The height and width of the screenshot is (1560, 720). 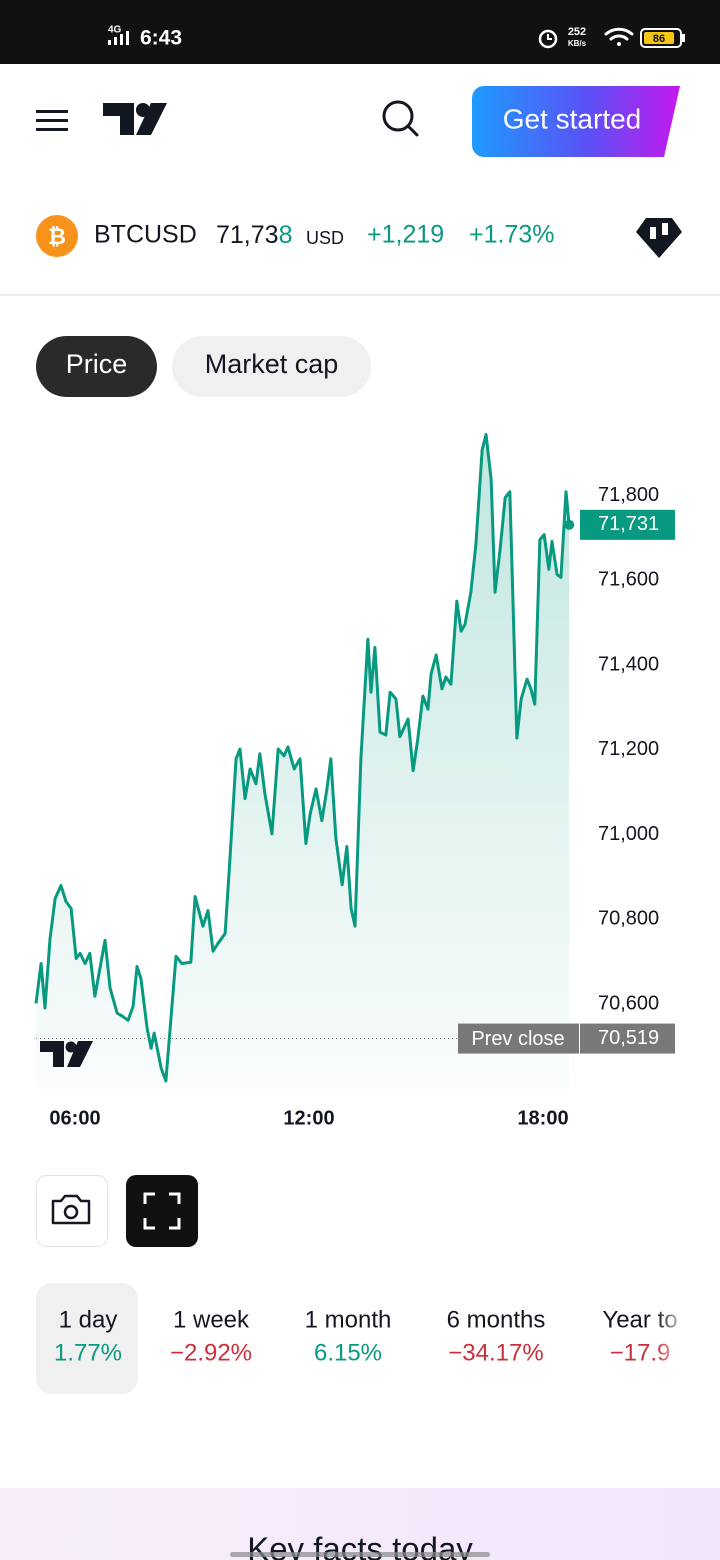 What do you see at coordinates (66, 1054) in the screenshot?
I see `chart-watermark` at bounding box center [66, 1054].